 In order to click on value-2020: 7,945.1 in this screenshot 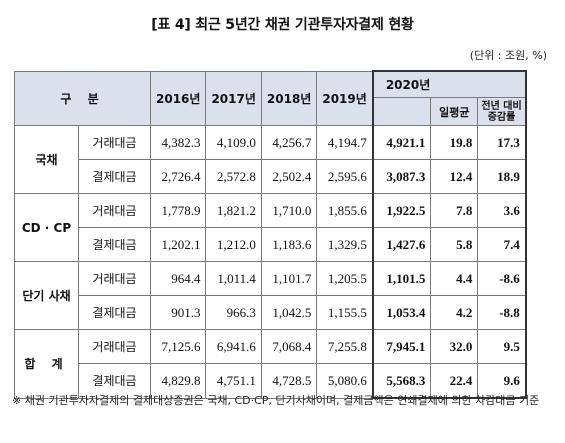, I will do `click(401, 346)`.